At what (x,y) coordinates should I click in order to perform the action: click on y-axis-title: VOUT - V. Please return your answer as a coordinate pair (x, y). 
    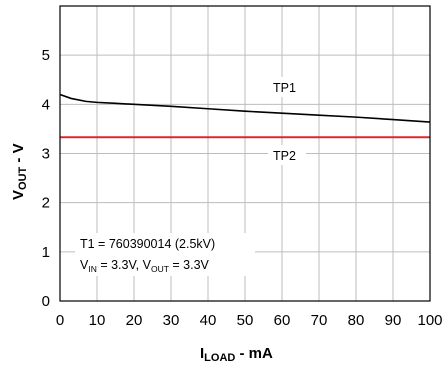
    Looking at the image, I should click on (19, 171).